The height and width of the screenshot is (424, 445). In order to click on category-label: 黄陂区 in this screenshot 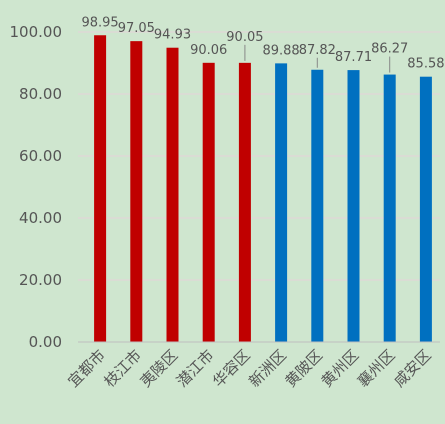, I will do `click(304, 368)`.